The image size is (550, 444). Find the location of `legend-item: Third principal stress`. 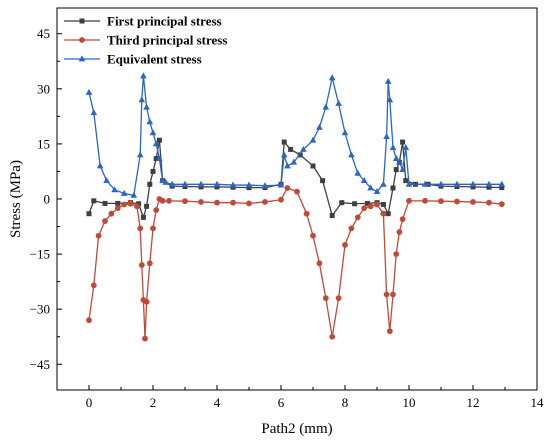

legend-item: Third principal stress is located at coordinates (145, 40).